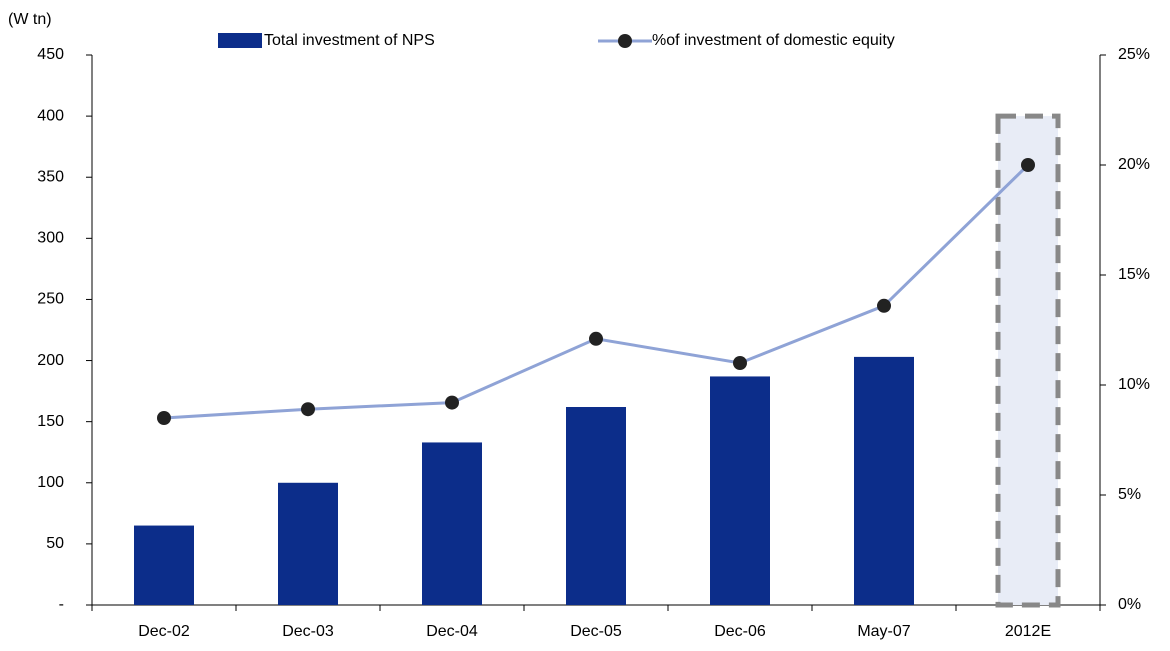 This screenshot has height=651, width=1170. Describe the element at coordinates (50, 299) in the screenshot. I see `y-tick-label: 250` at that location.